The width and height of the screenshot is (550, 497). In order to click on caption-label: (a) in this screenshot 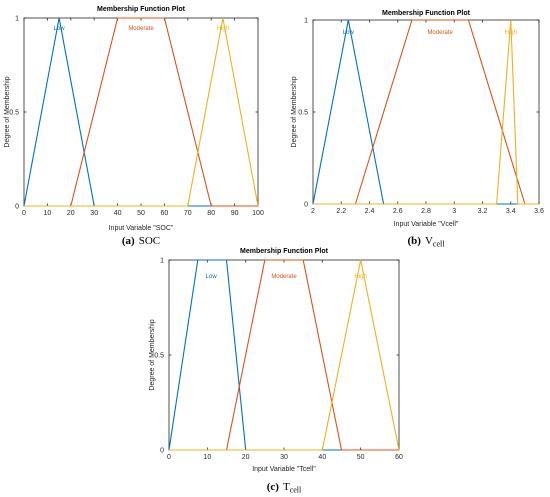, I will do `click(128, 241)`.